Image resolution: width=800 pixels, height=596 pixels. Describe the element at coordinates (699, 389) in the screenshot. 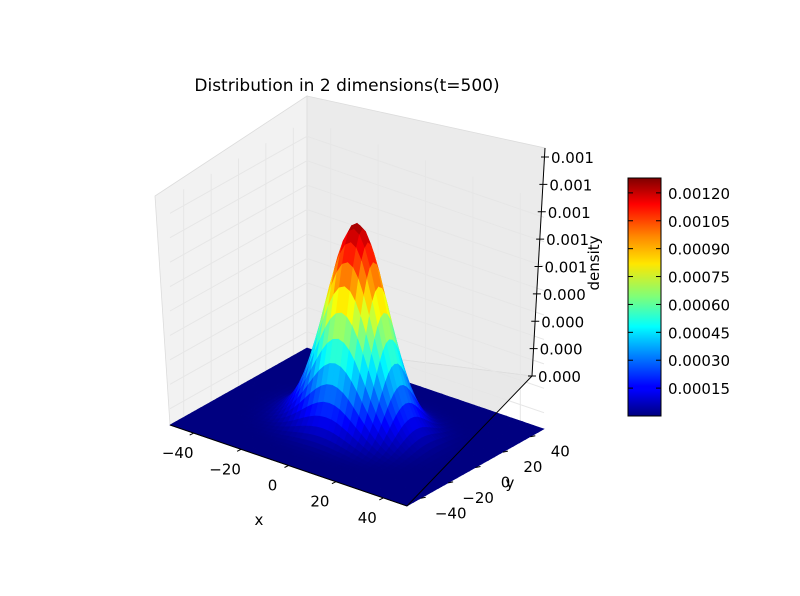

I see `colorbar-tick-label: 0.00015` at that location.